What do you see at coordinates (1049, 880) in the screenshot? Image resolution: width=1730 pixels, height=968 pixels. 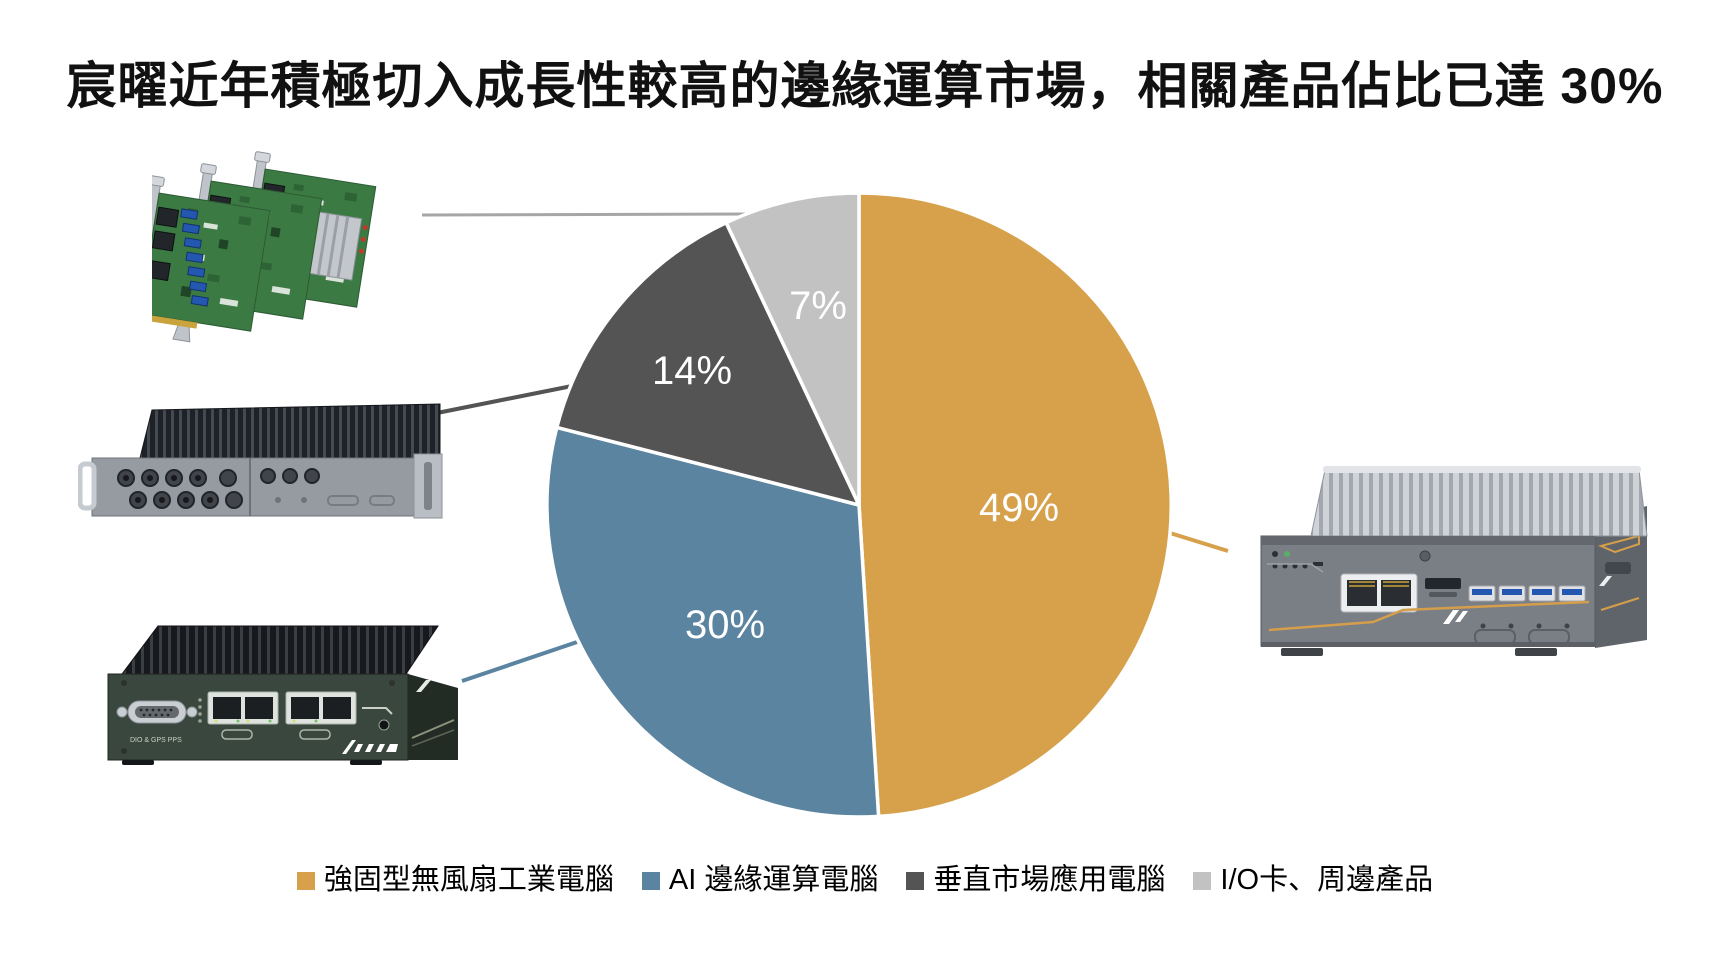 I see `legend-label: 垂直市場應用電腦` at bounding box center [1049, 880].